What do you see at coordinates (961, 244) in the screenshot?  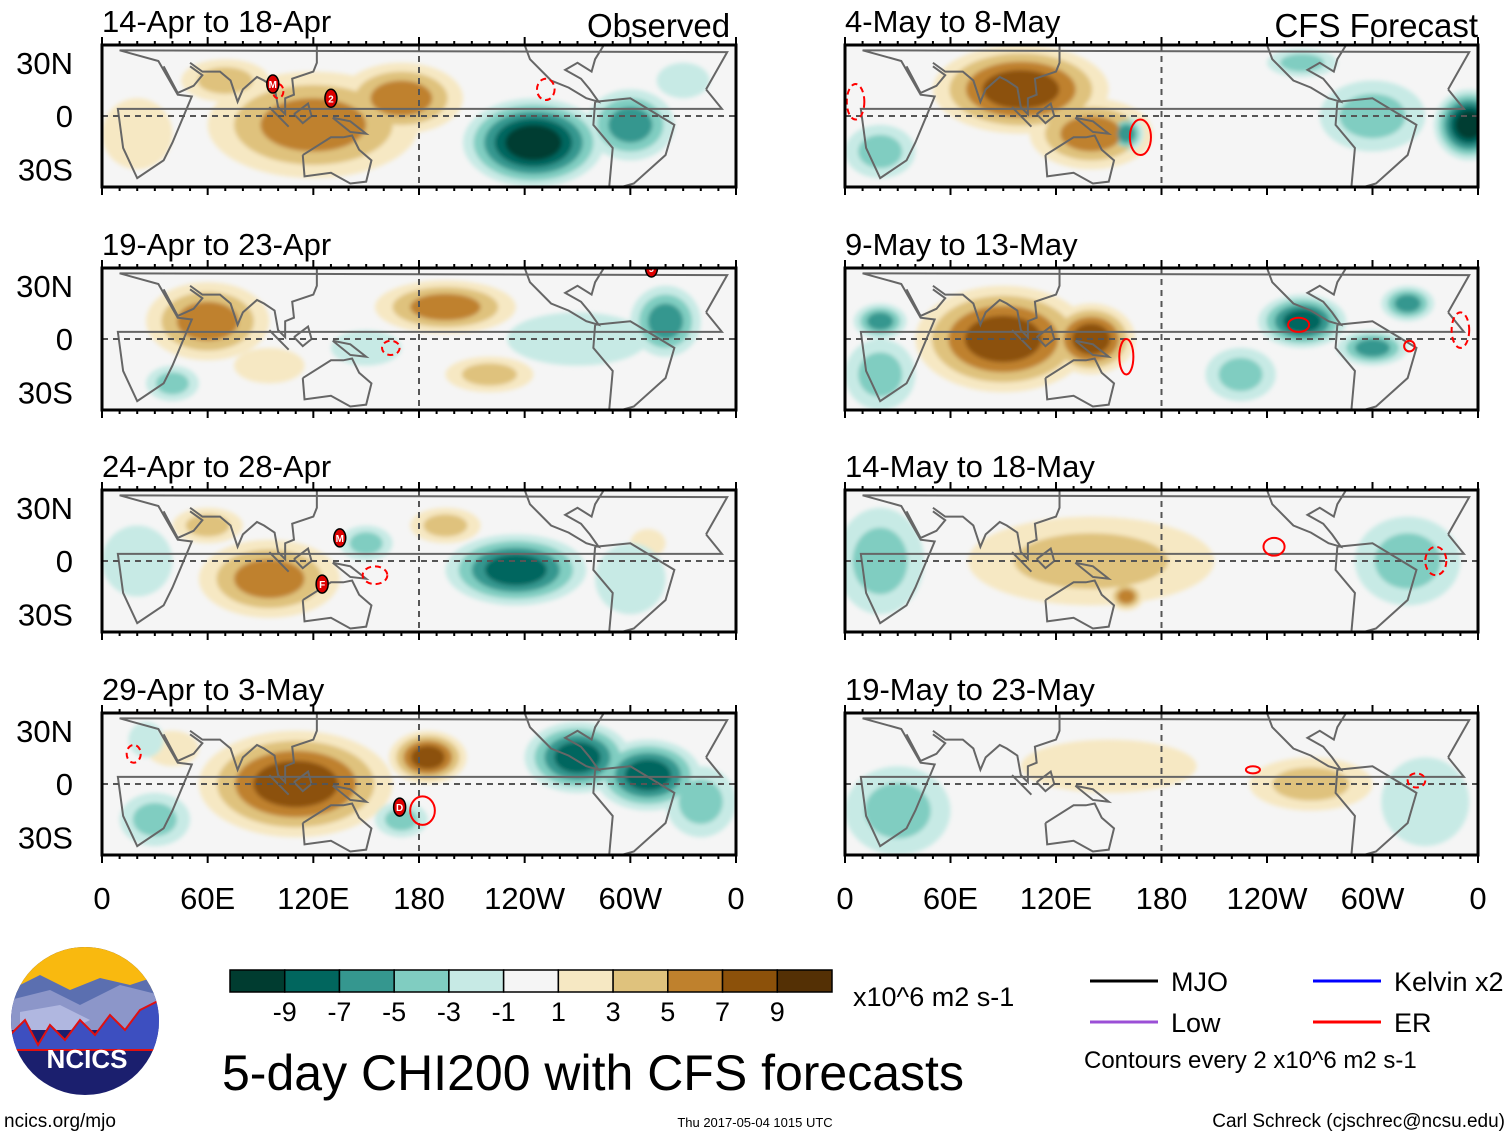 I see `panel-title: 9-May to 13-May` at bounding box center [961, 244].